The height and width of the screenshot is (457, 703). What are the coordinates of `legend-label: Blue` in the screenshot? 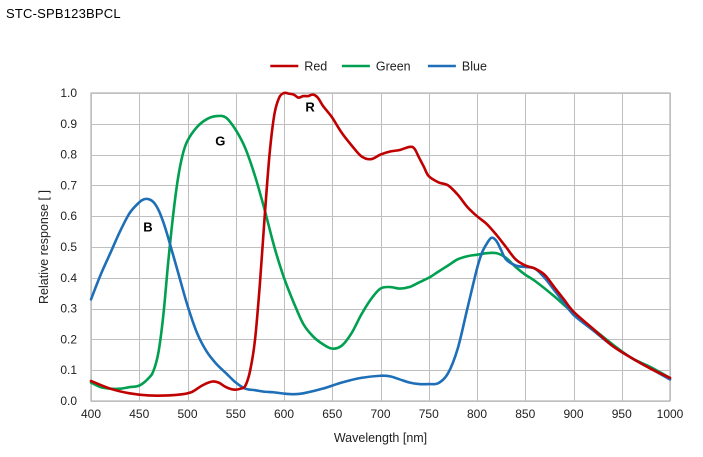 It's located at (474, 67).